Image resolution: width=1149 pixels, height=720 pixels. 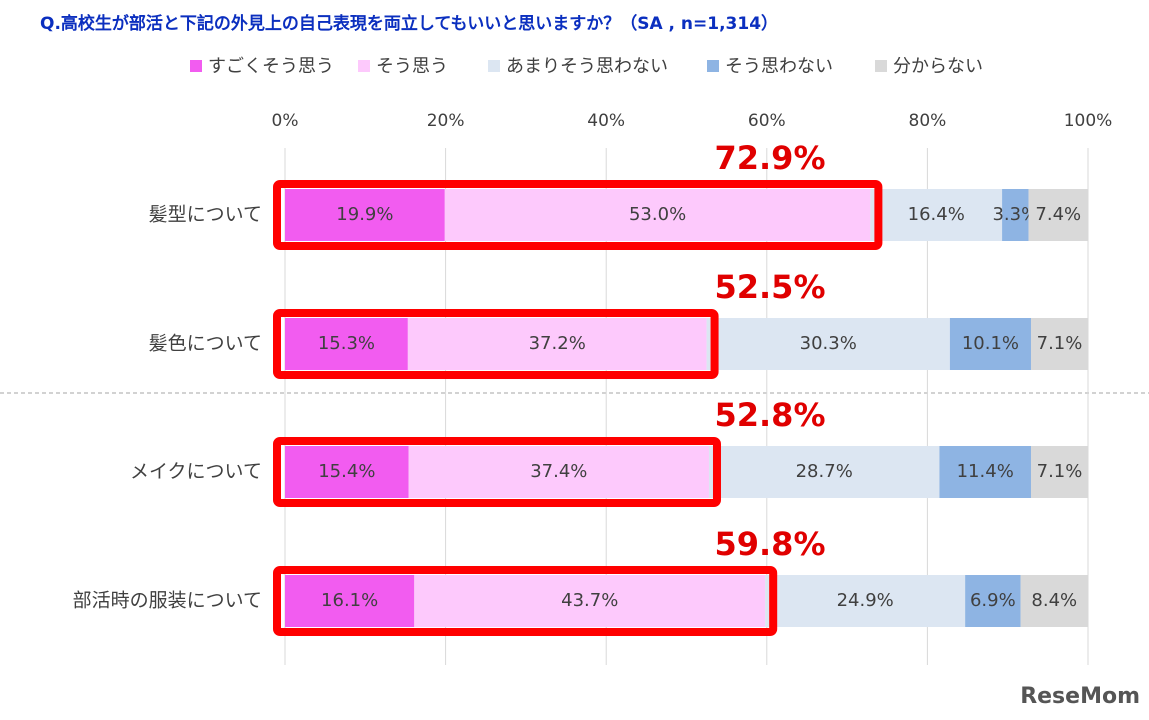 I want to click on value-label: 11.4%, so click(x=985, y=471).